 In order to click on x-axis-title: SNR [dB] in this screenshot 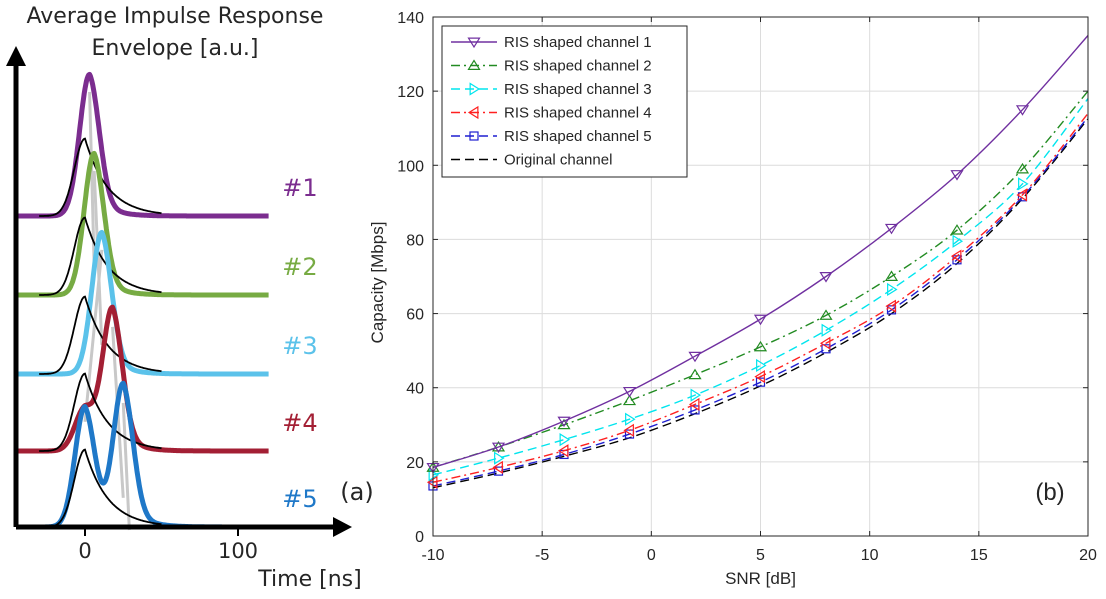, I will do `click(760, 578)`.